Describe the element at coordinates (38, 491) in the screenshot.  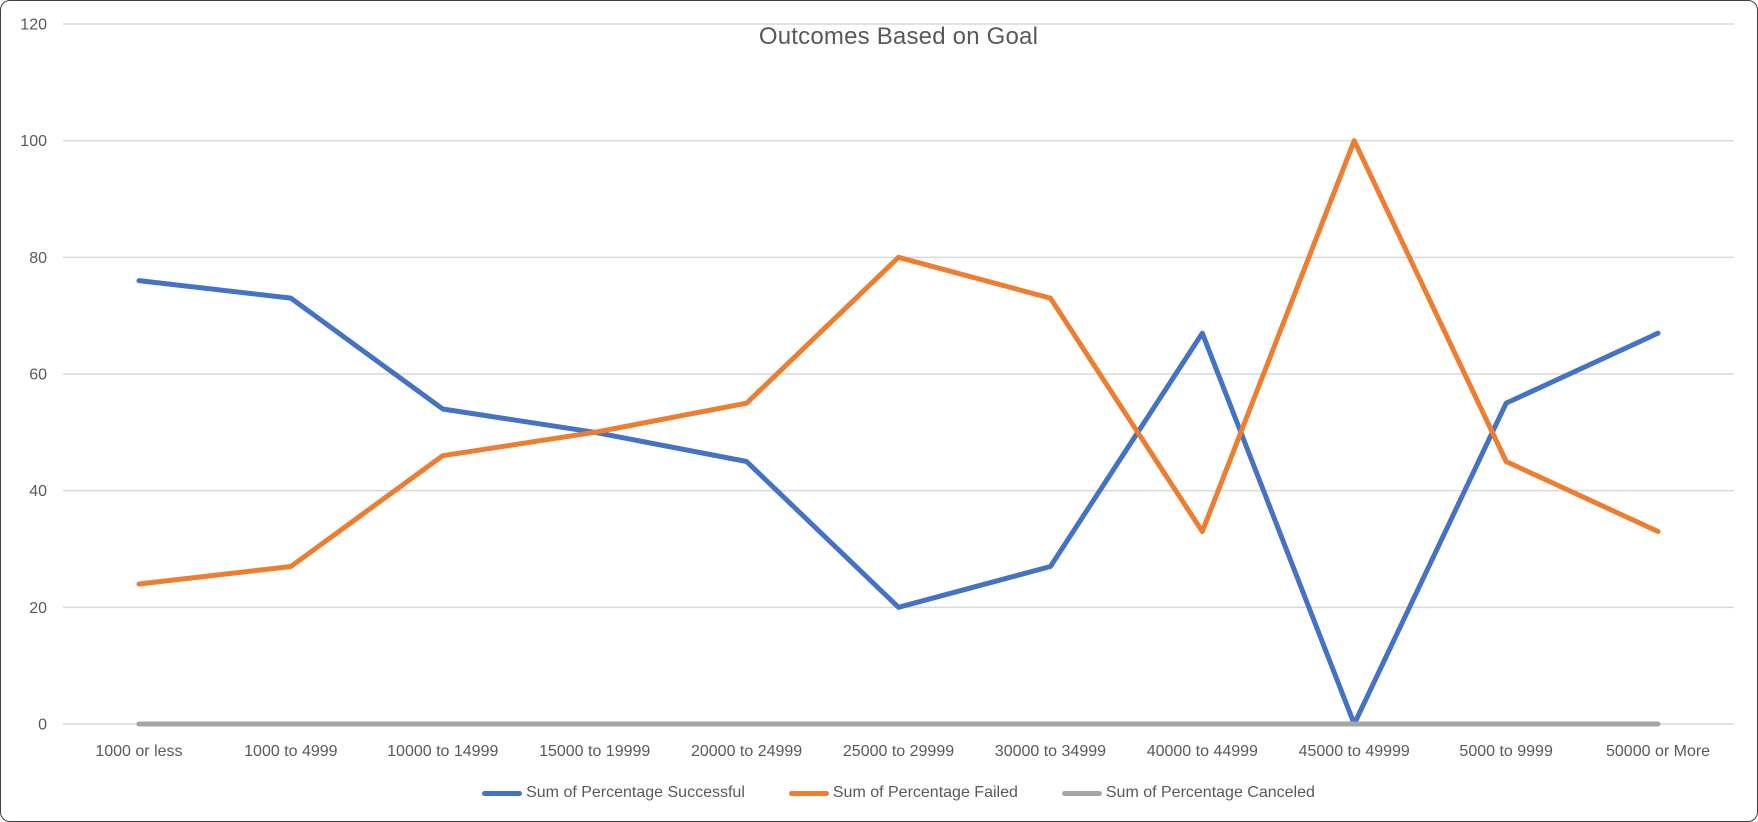
I see `y-axis-tick-label: 40` at that location.